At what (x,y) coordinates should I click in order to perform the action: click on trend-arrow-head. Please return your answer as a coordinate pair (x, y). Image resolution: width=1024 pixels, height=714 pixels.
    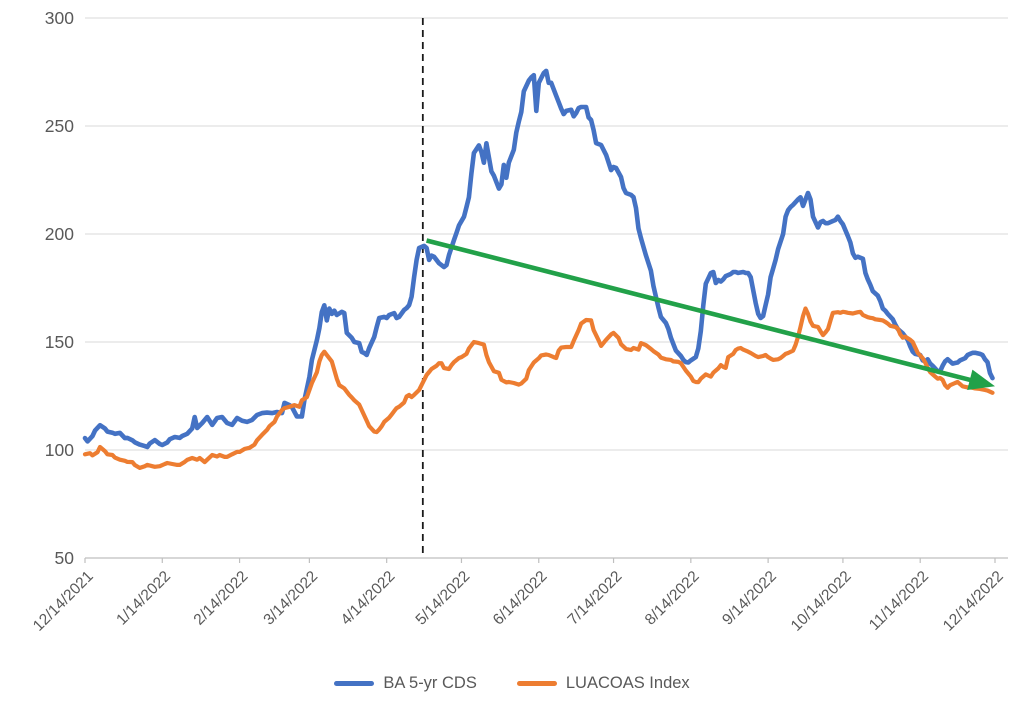
    Looking at the image, I should click on (981, 379).